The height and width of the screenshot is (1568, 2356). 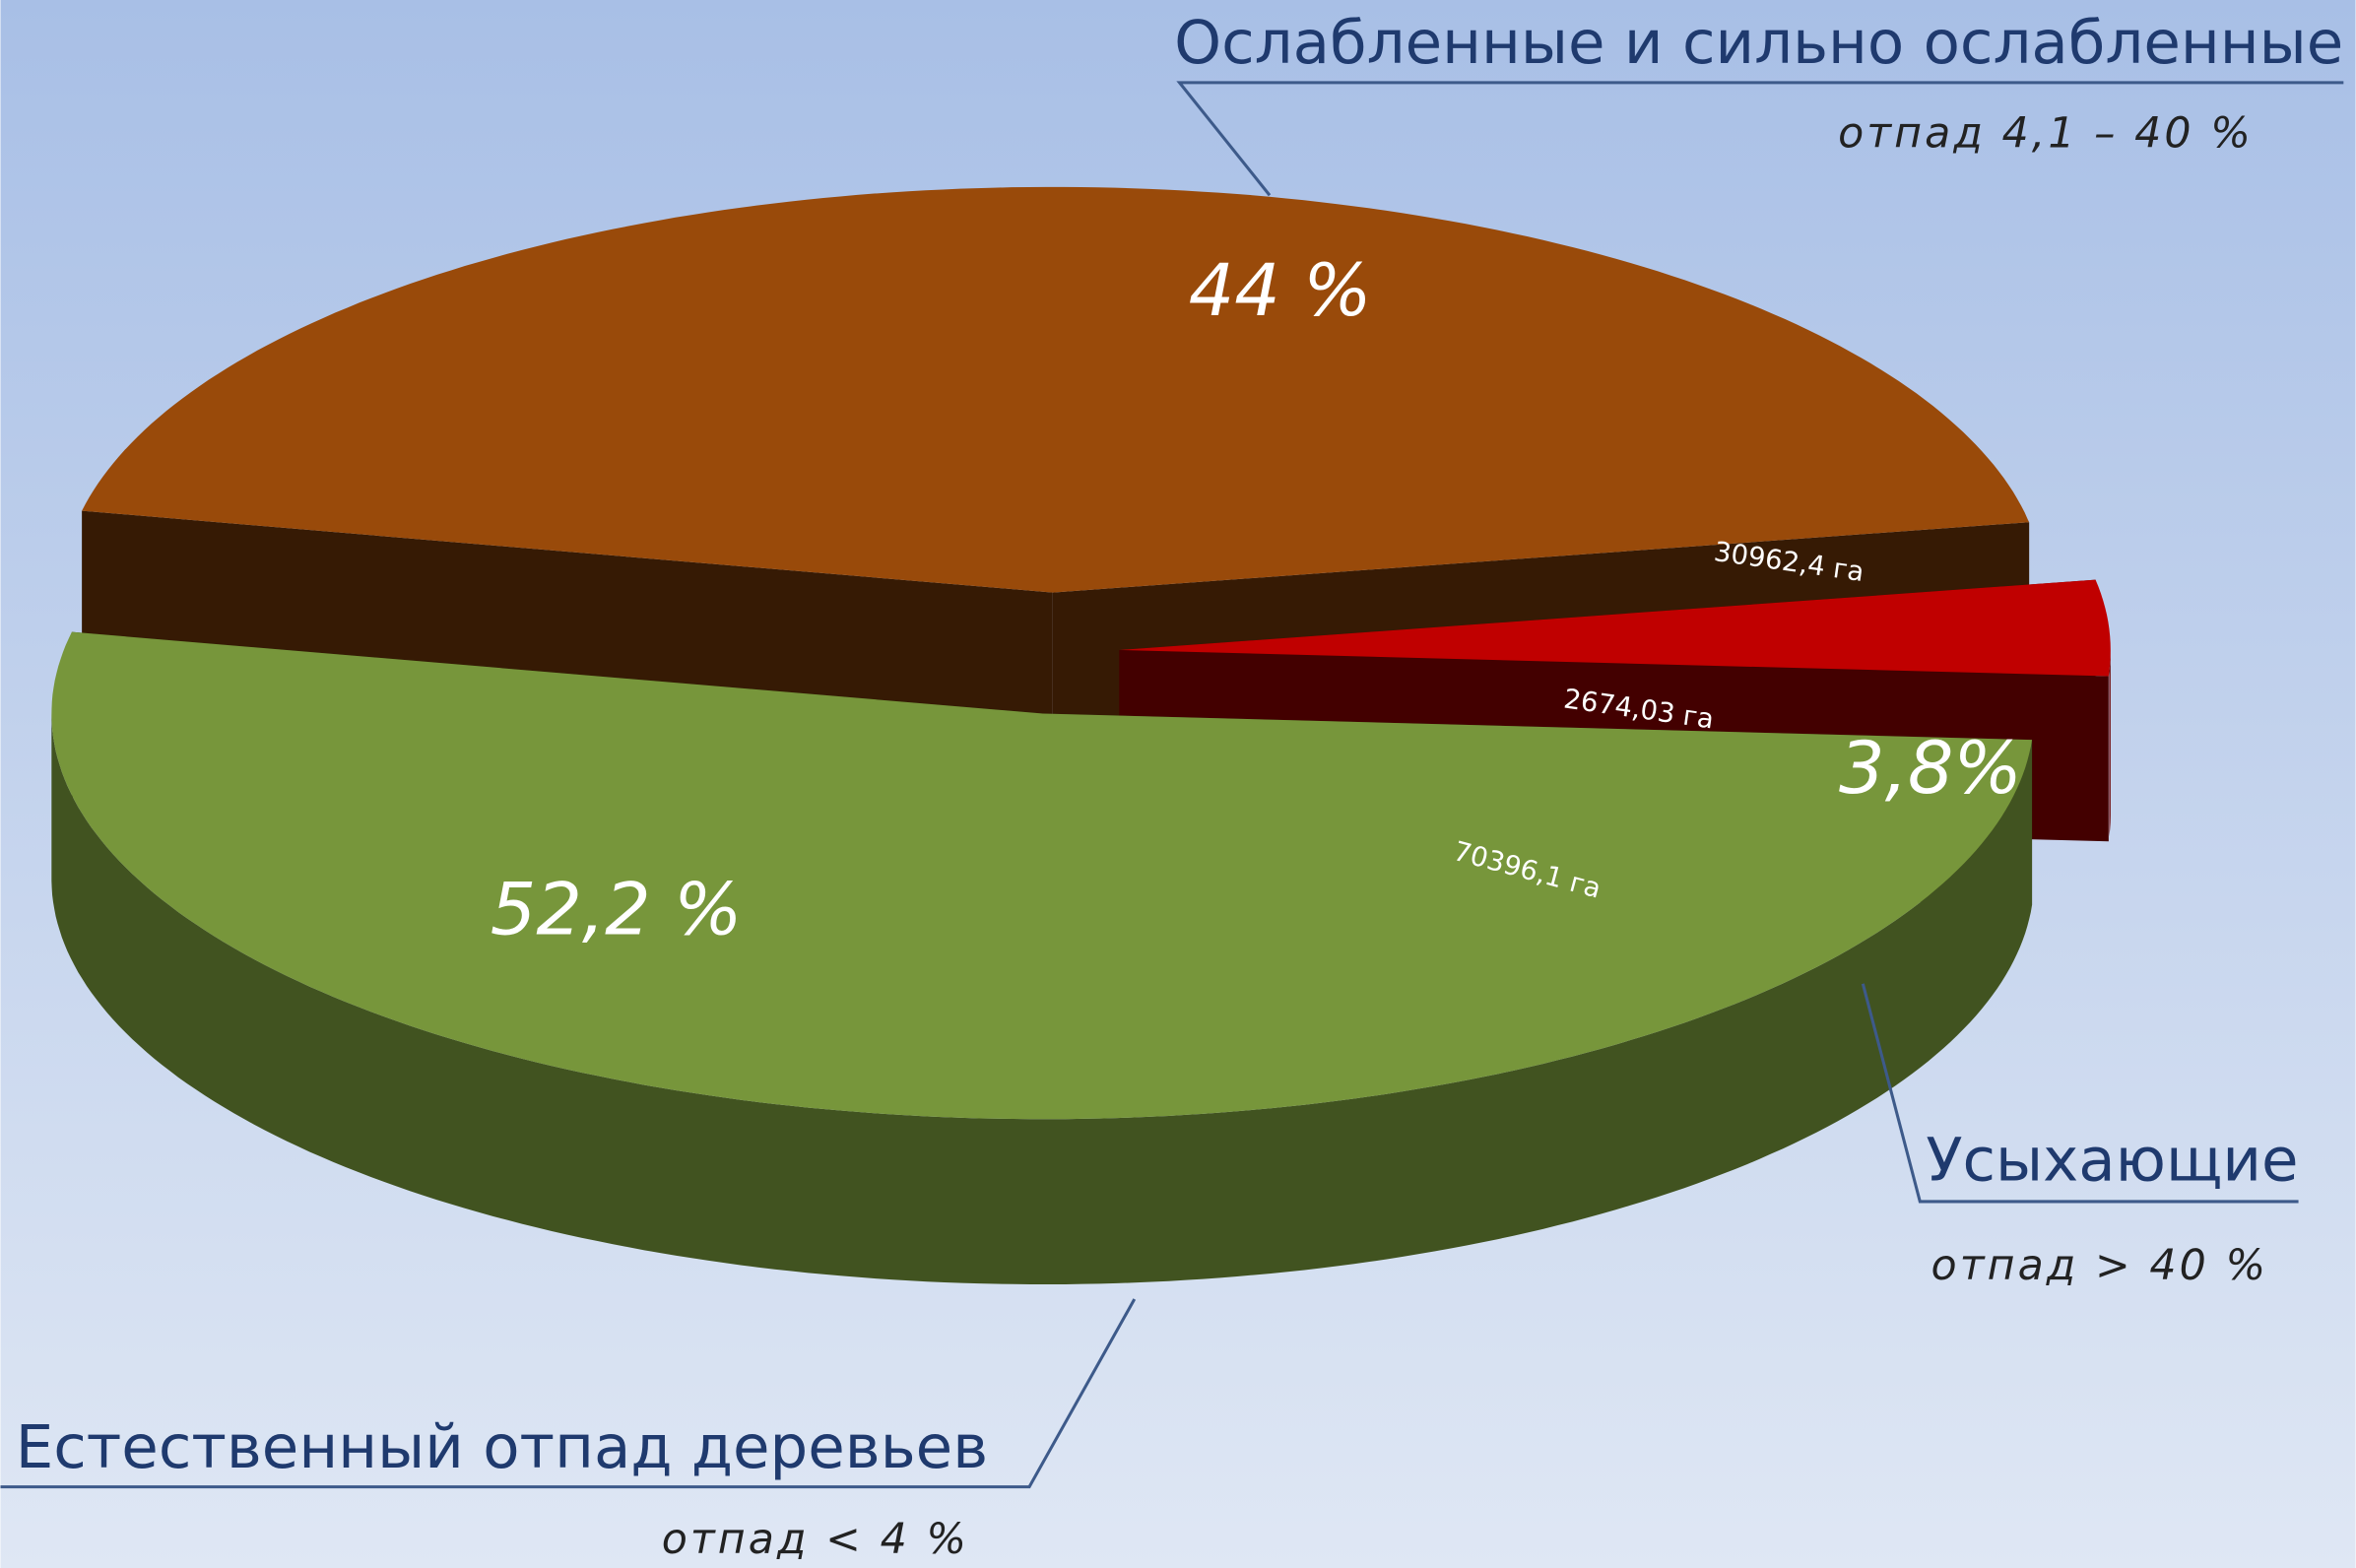 I want to click on category-label: Усыхающие, so click(x=2112, y=1161).